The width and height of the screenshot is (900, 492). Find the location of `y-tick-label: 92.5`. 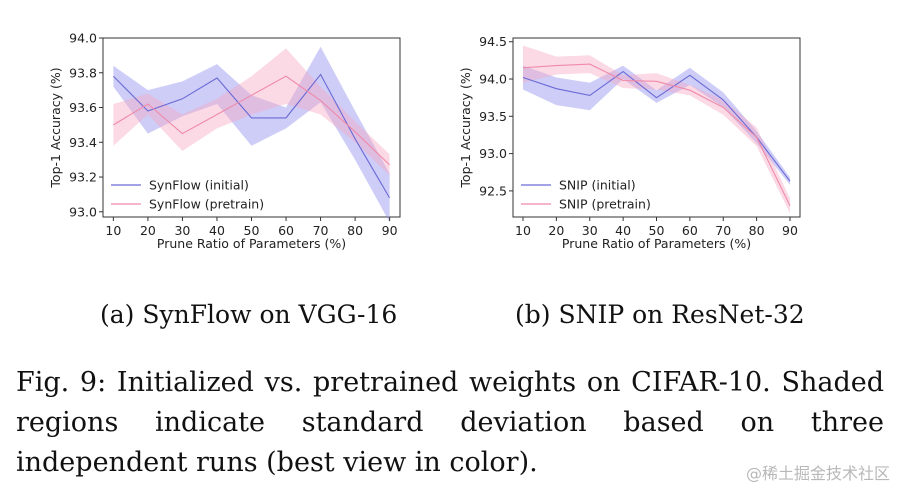

y-tick-label: 92.5 is located at coordinates (493, 190).